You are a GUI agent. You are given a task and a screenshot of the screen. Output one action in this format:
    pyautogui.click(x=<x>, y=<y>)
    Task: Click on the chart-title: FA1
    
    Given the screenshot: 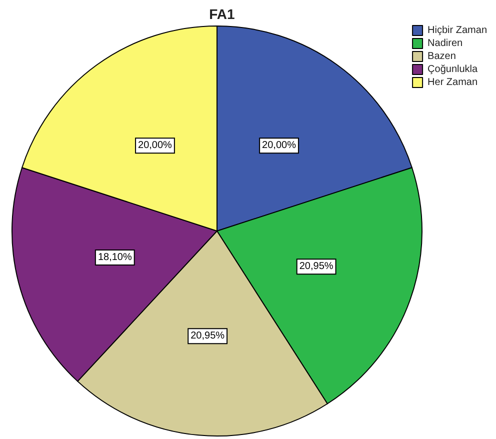 What is the action you would take?
    pyautogui.click(x=222, y=14)
    